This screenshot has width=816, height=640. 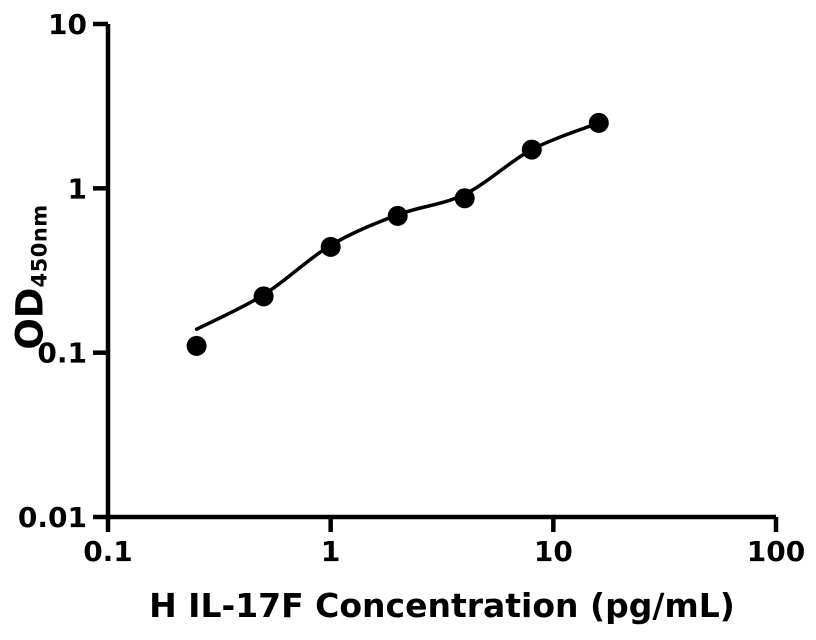 I want to click on x-tick-label: 10, so click(x=553, y=551).